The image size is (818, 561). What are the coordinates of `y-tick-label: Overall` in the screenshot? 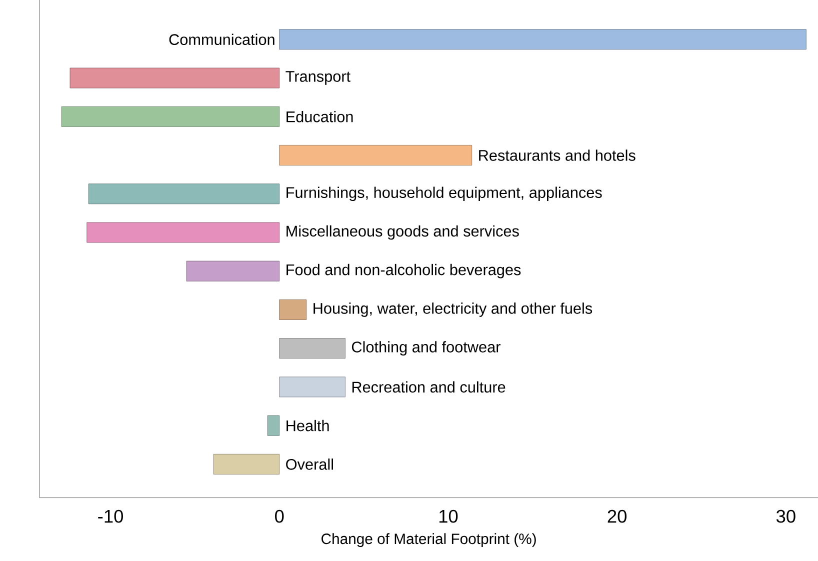 It's located at (309, 464).